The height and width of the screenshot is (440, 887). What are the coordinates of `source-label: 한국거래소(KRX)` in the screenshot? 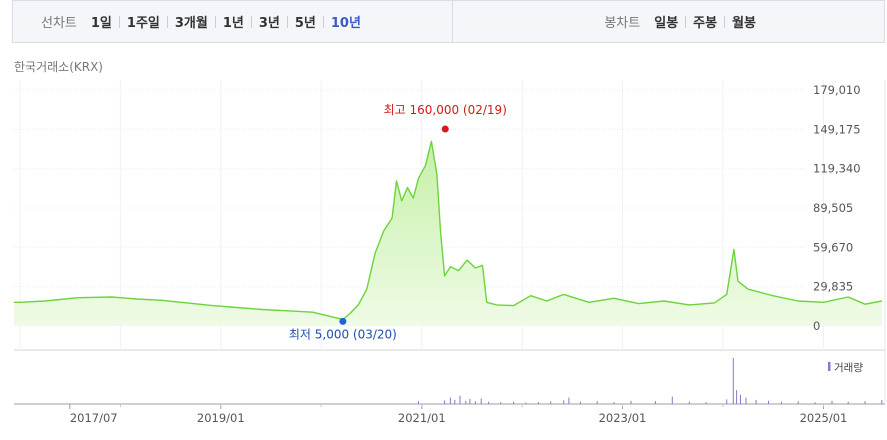 It's located at (58, 67).